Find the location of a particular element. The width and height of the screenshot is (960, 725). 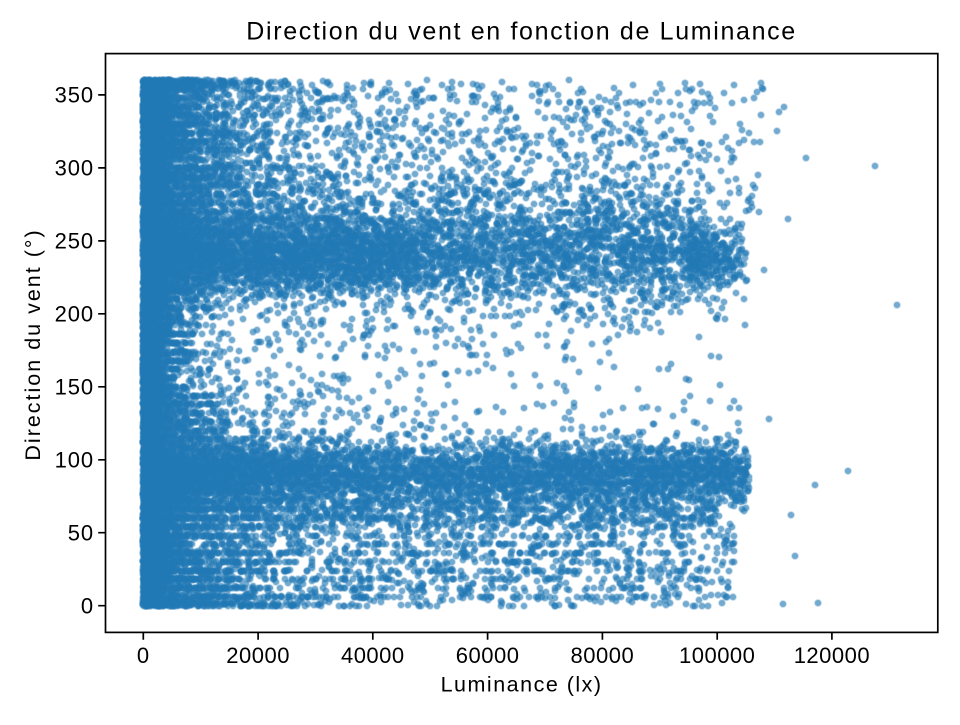

svg-text: Direction du vent (°) is located at coordinates (33, 344).